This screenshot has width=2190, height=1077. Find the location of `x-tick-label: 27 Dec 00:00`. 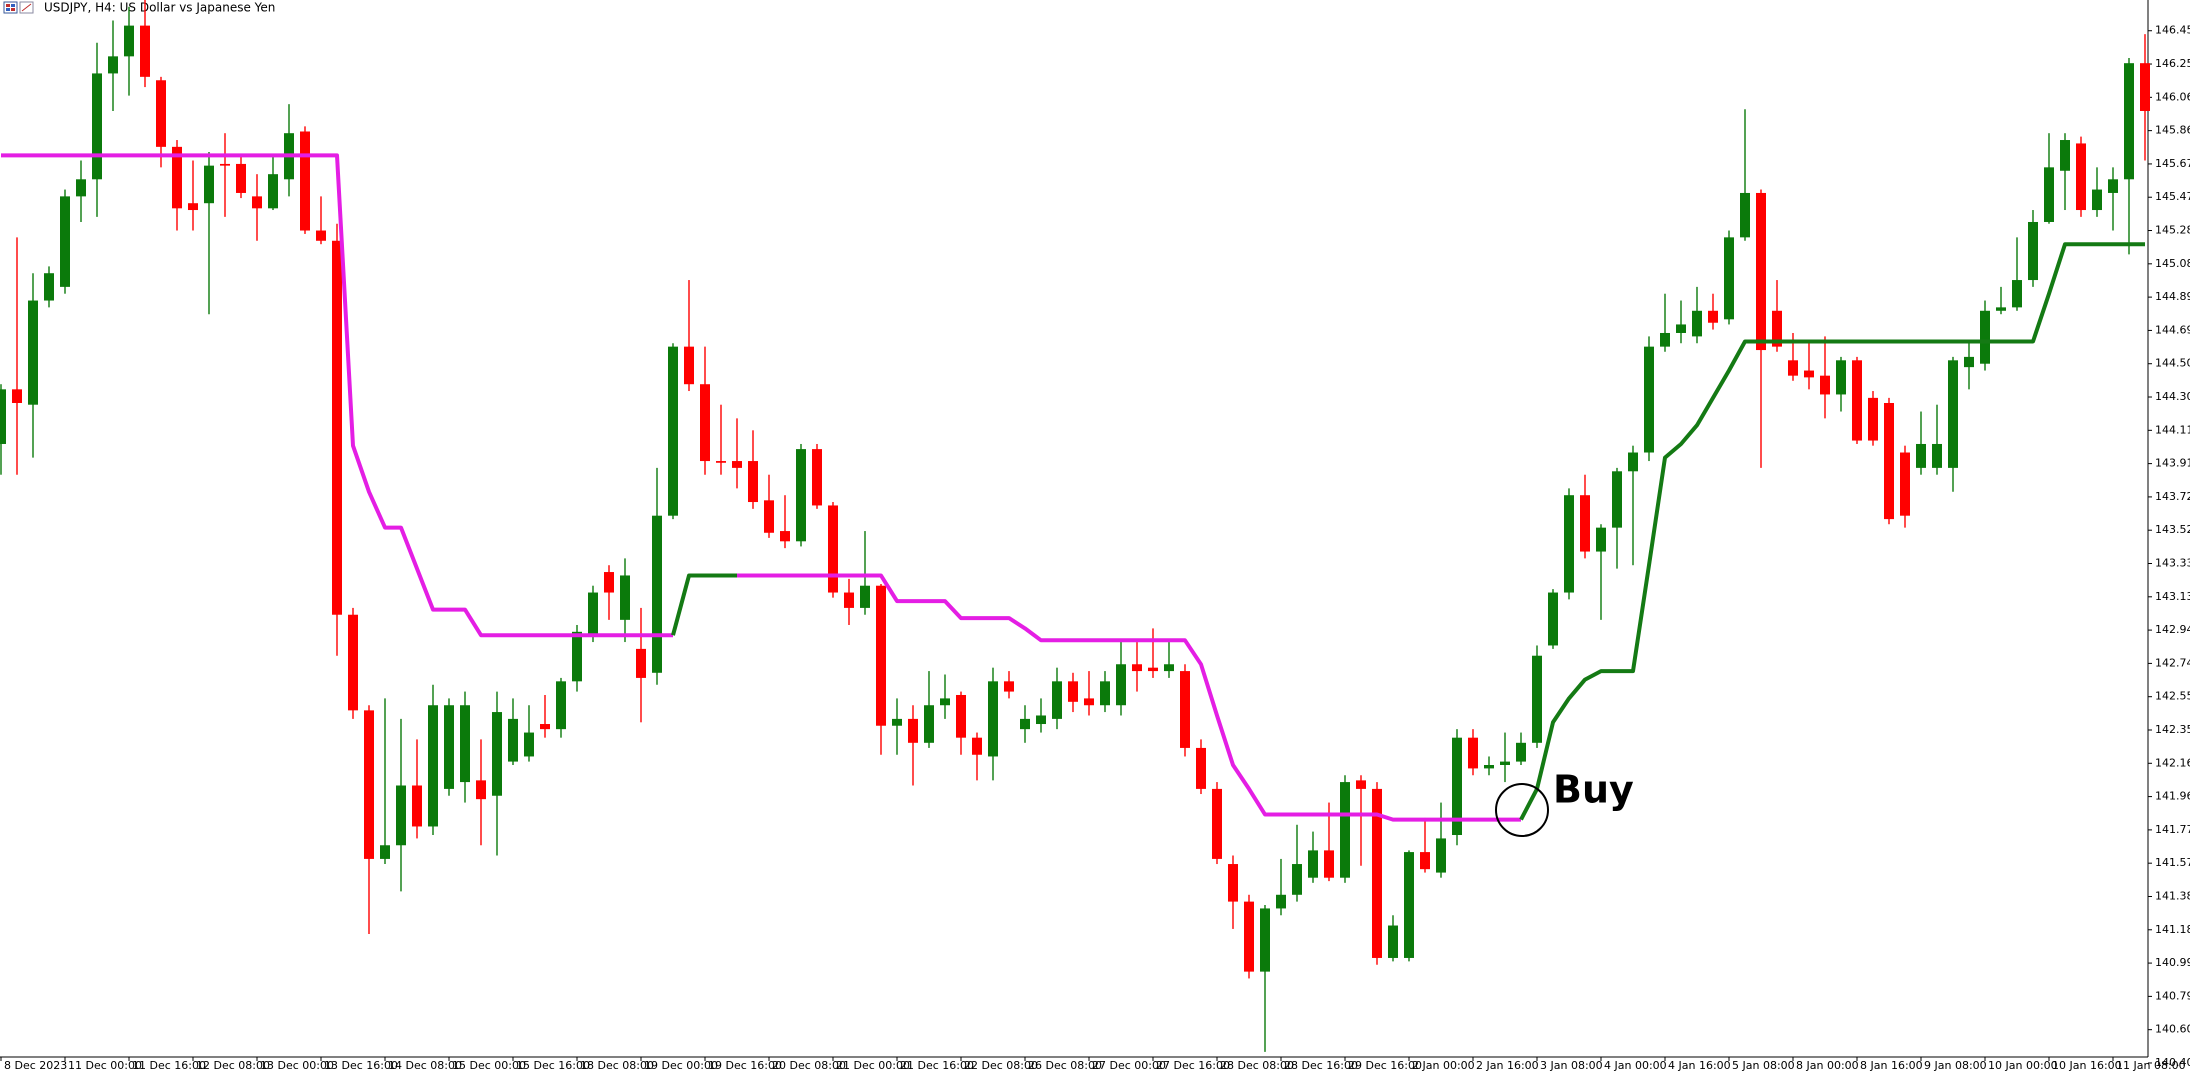

x-tick-label: 27 Dec 00:00 is located at coordinates (1129, 1065).